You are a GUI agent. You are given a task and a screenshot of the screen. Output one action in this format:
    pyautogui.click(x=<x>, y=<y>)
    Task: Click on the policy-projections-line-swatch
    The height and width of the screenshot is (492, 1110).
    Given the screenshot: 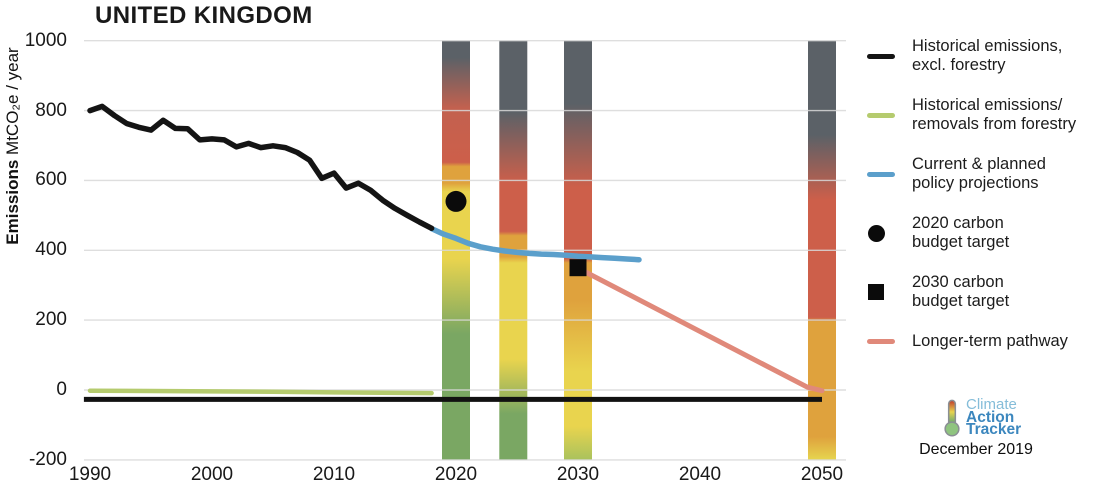 What is the action you would take?
    pyautogui.click(x=881, y=174)
    